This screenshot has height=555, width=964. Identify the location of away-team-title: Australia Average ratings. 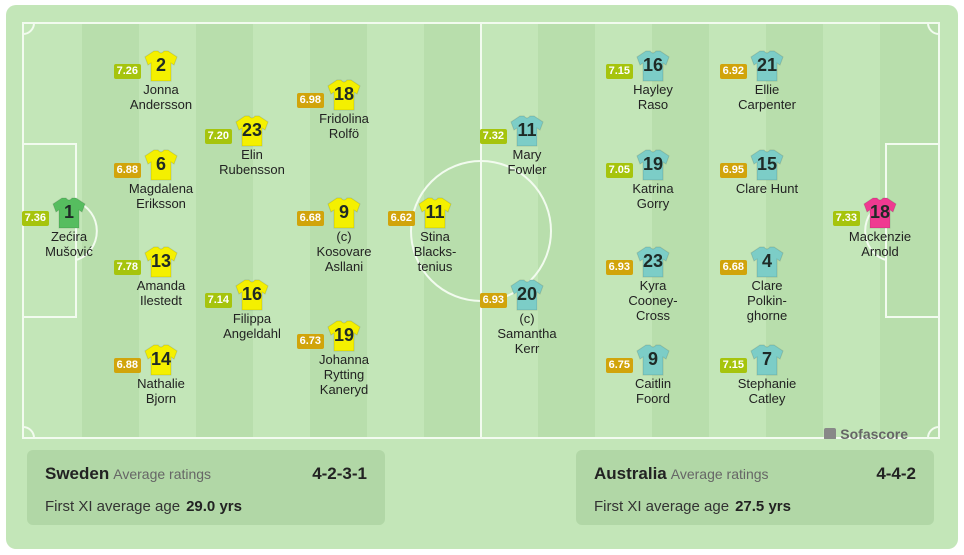
(681, 474).